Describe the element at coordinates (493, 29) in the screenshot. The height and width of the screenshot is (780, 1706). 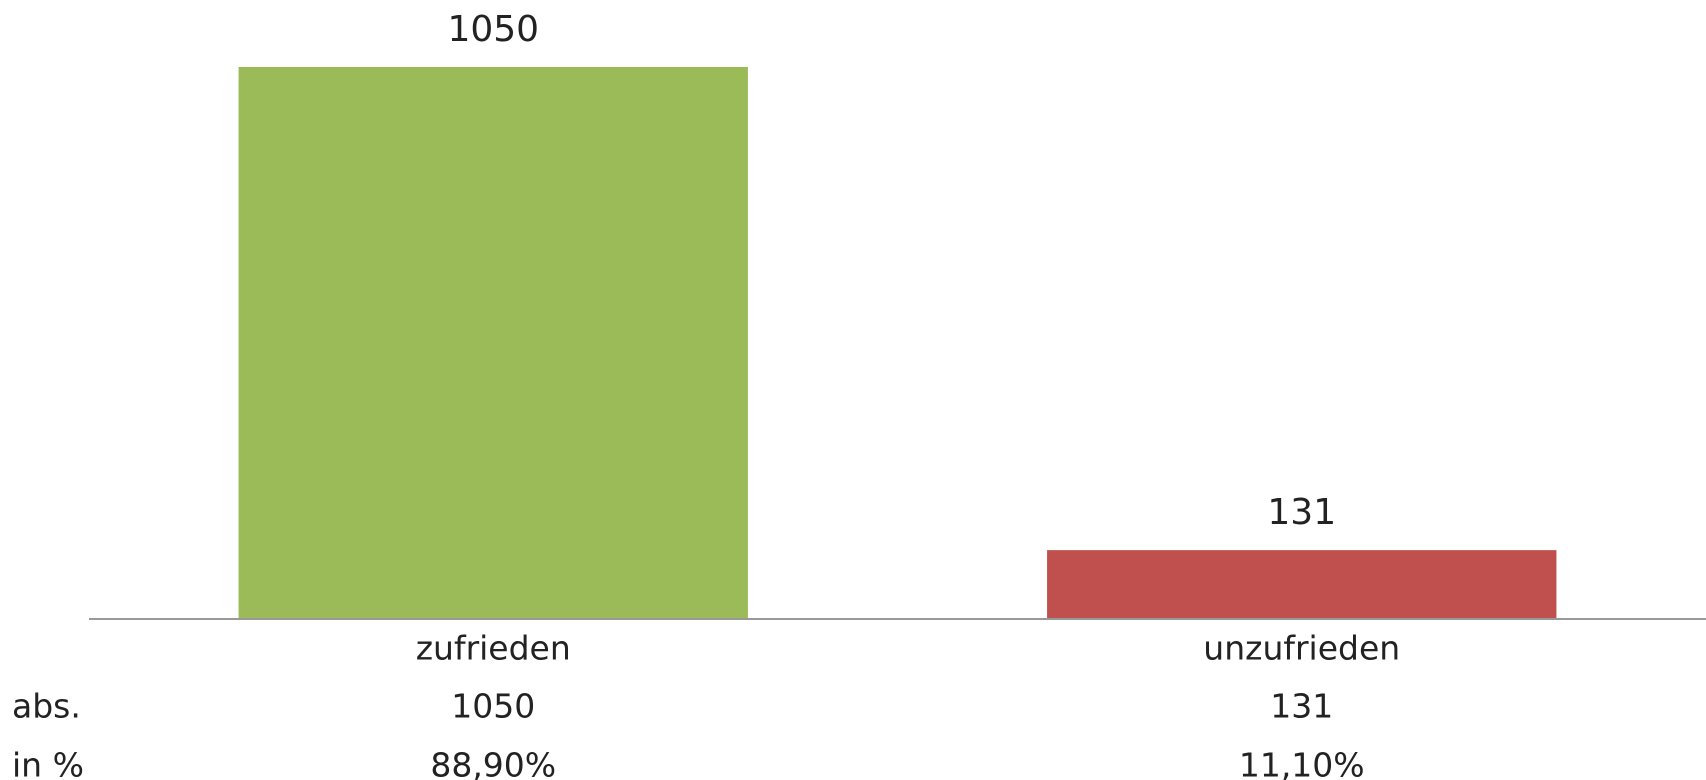
I see `data-label: 1050` at that location.